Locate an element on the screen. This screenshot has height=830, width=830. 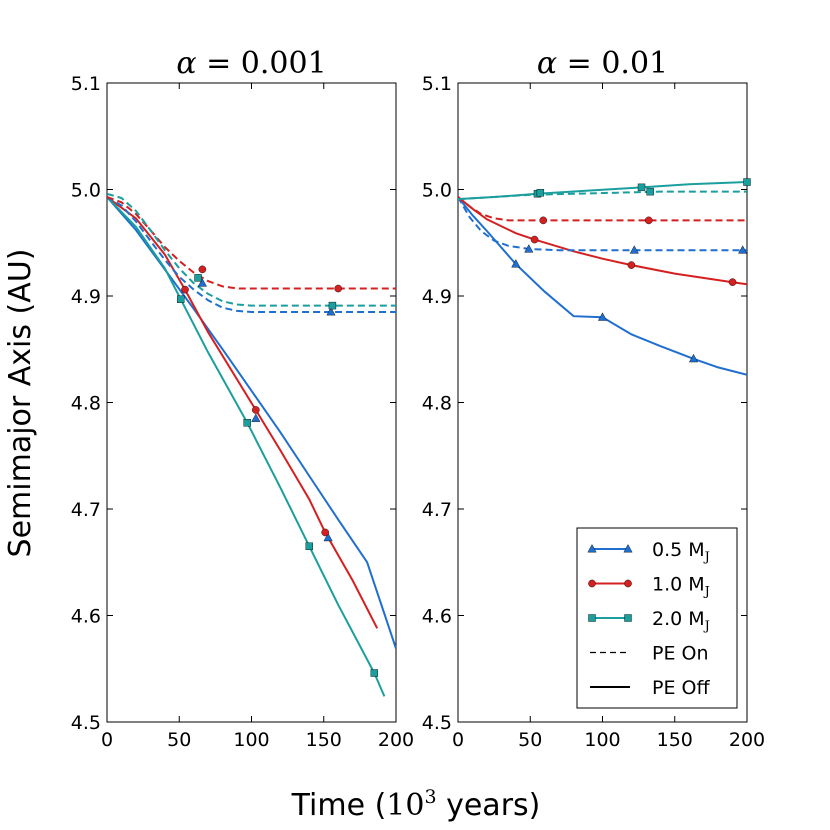
legend-frame is located at coordinates (657, 618).